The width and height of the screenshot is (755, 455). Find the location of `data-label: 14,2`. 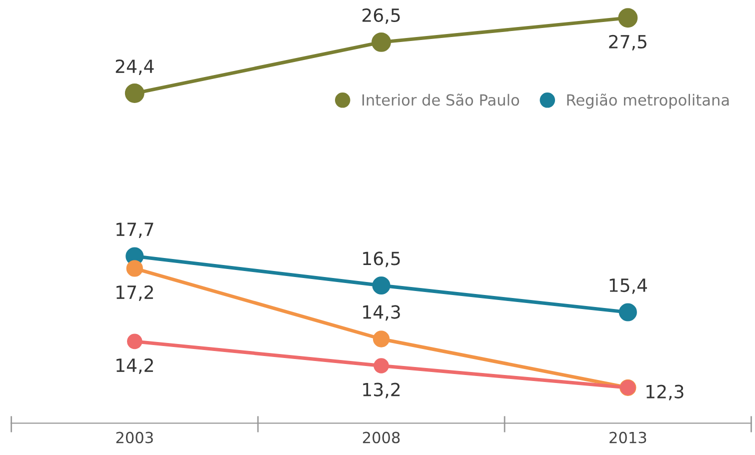

data-label: 14,2 is located at coordinates (134, 366).